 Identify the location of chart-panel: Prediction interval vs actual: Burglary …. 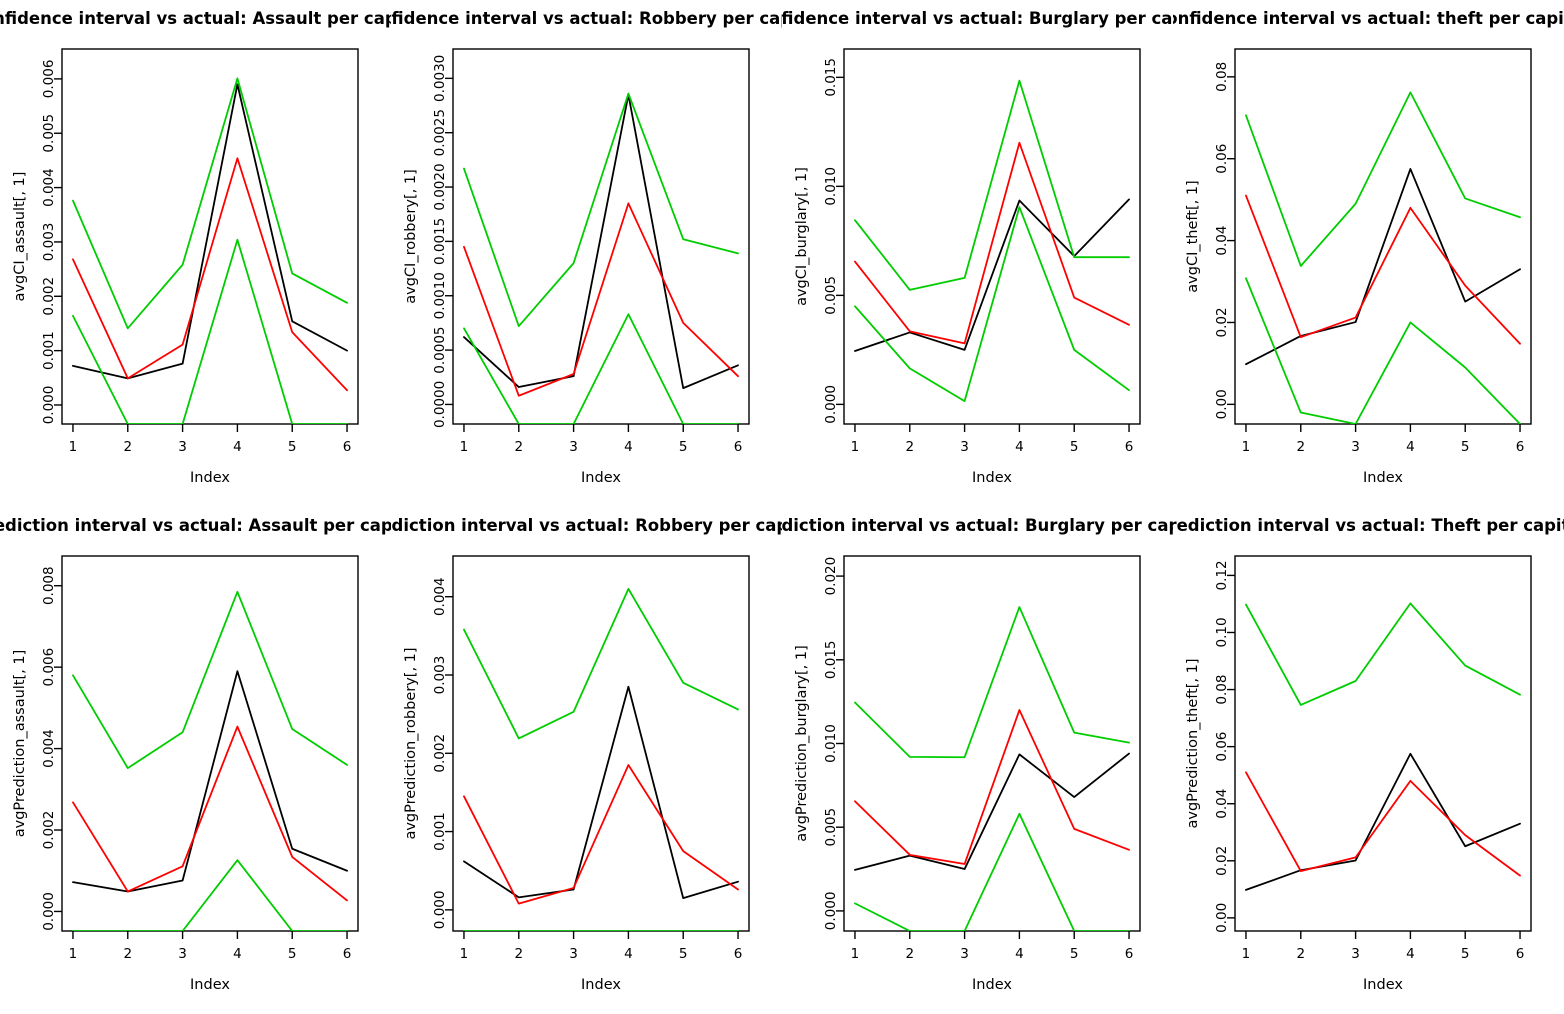
(977, 760).